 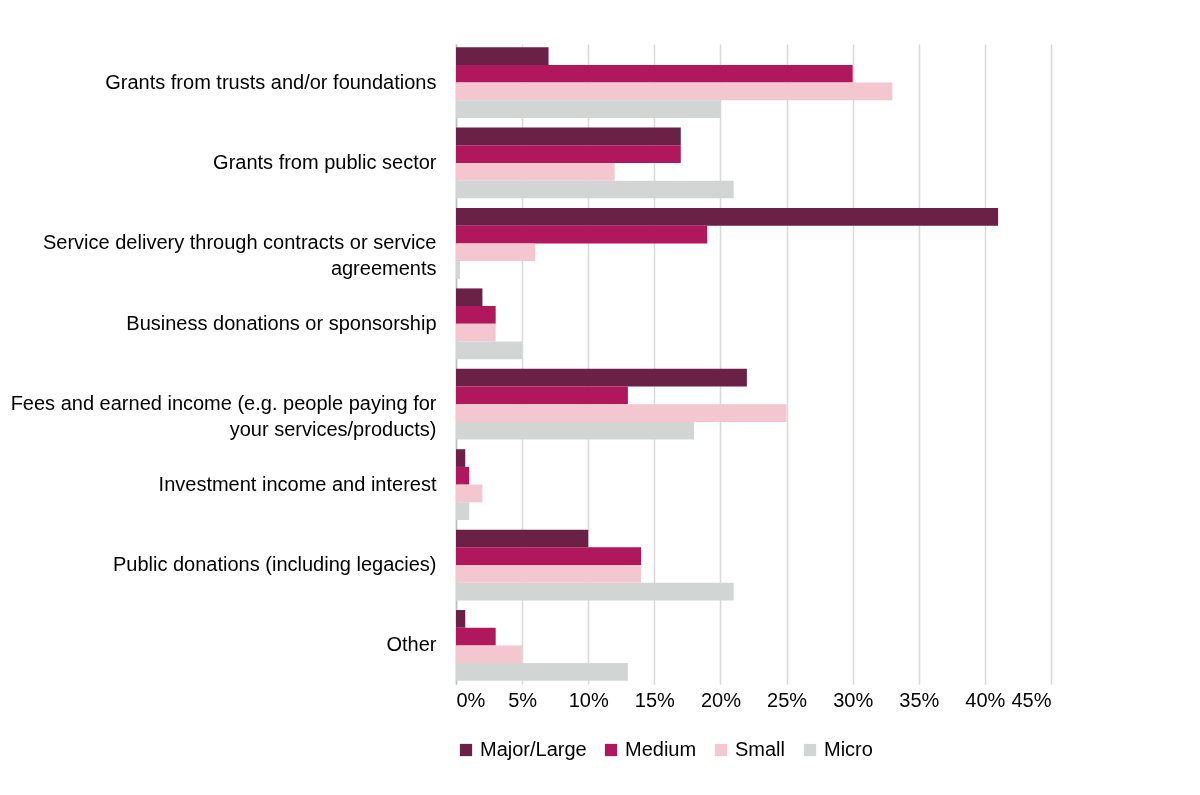 What do you see at coordinates (661, 749) in the screenshot?
I see `legend-label: Medium` at bounding box center [661, 749].